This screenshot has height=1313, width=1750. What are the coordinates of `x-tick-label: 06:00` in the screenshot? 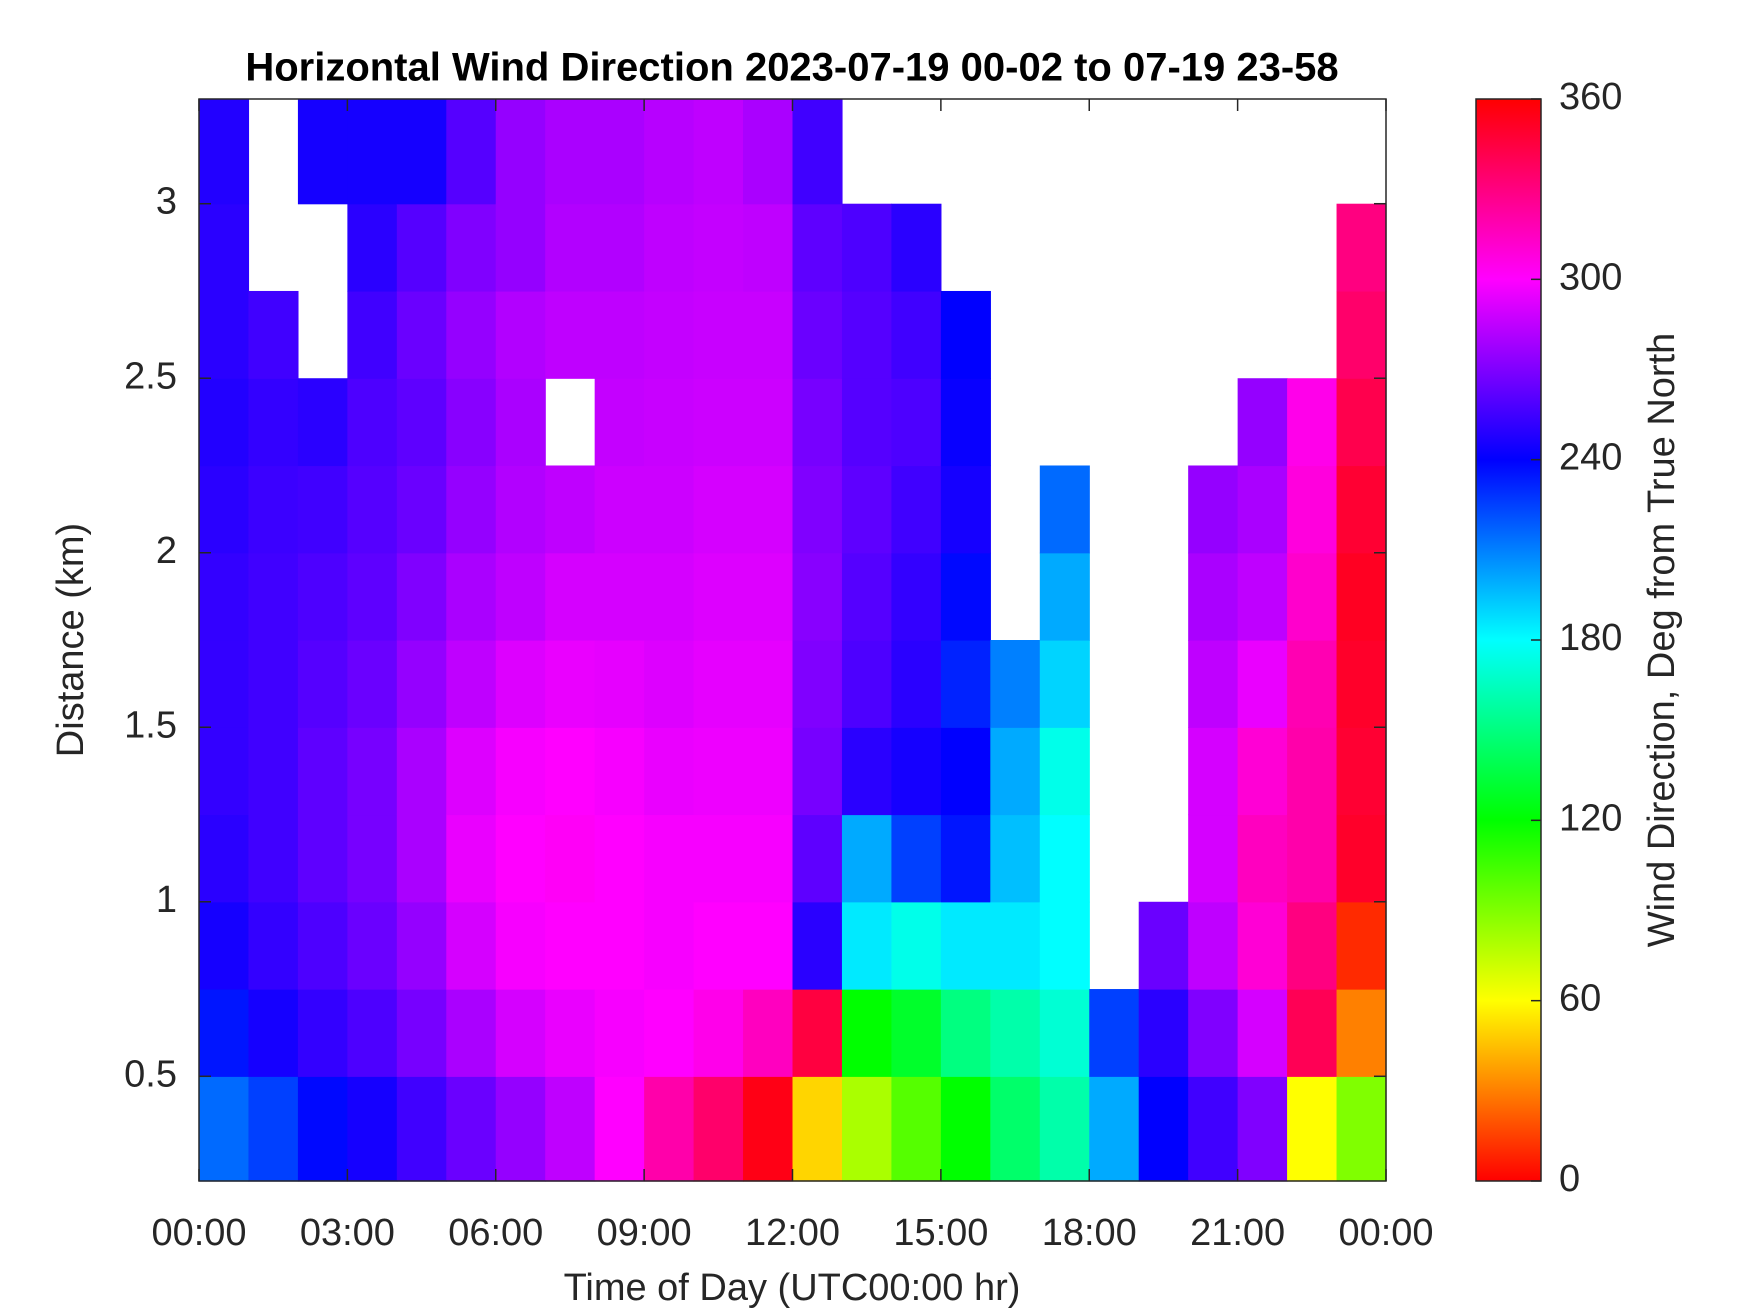 It's located at (495, 1233).